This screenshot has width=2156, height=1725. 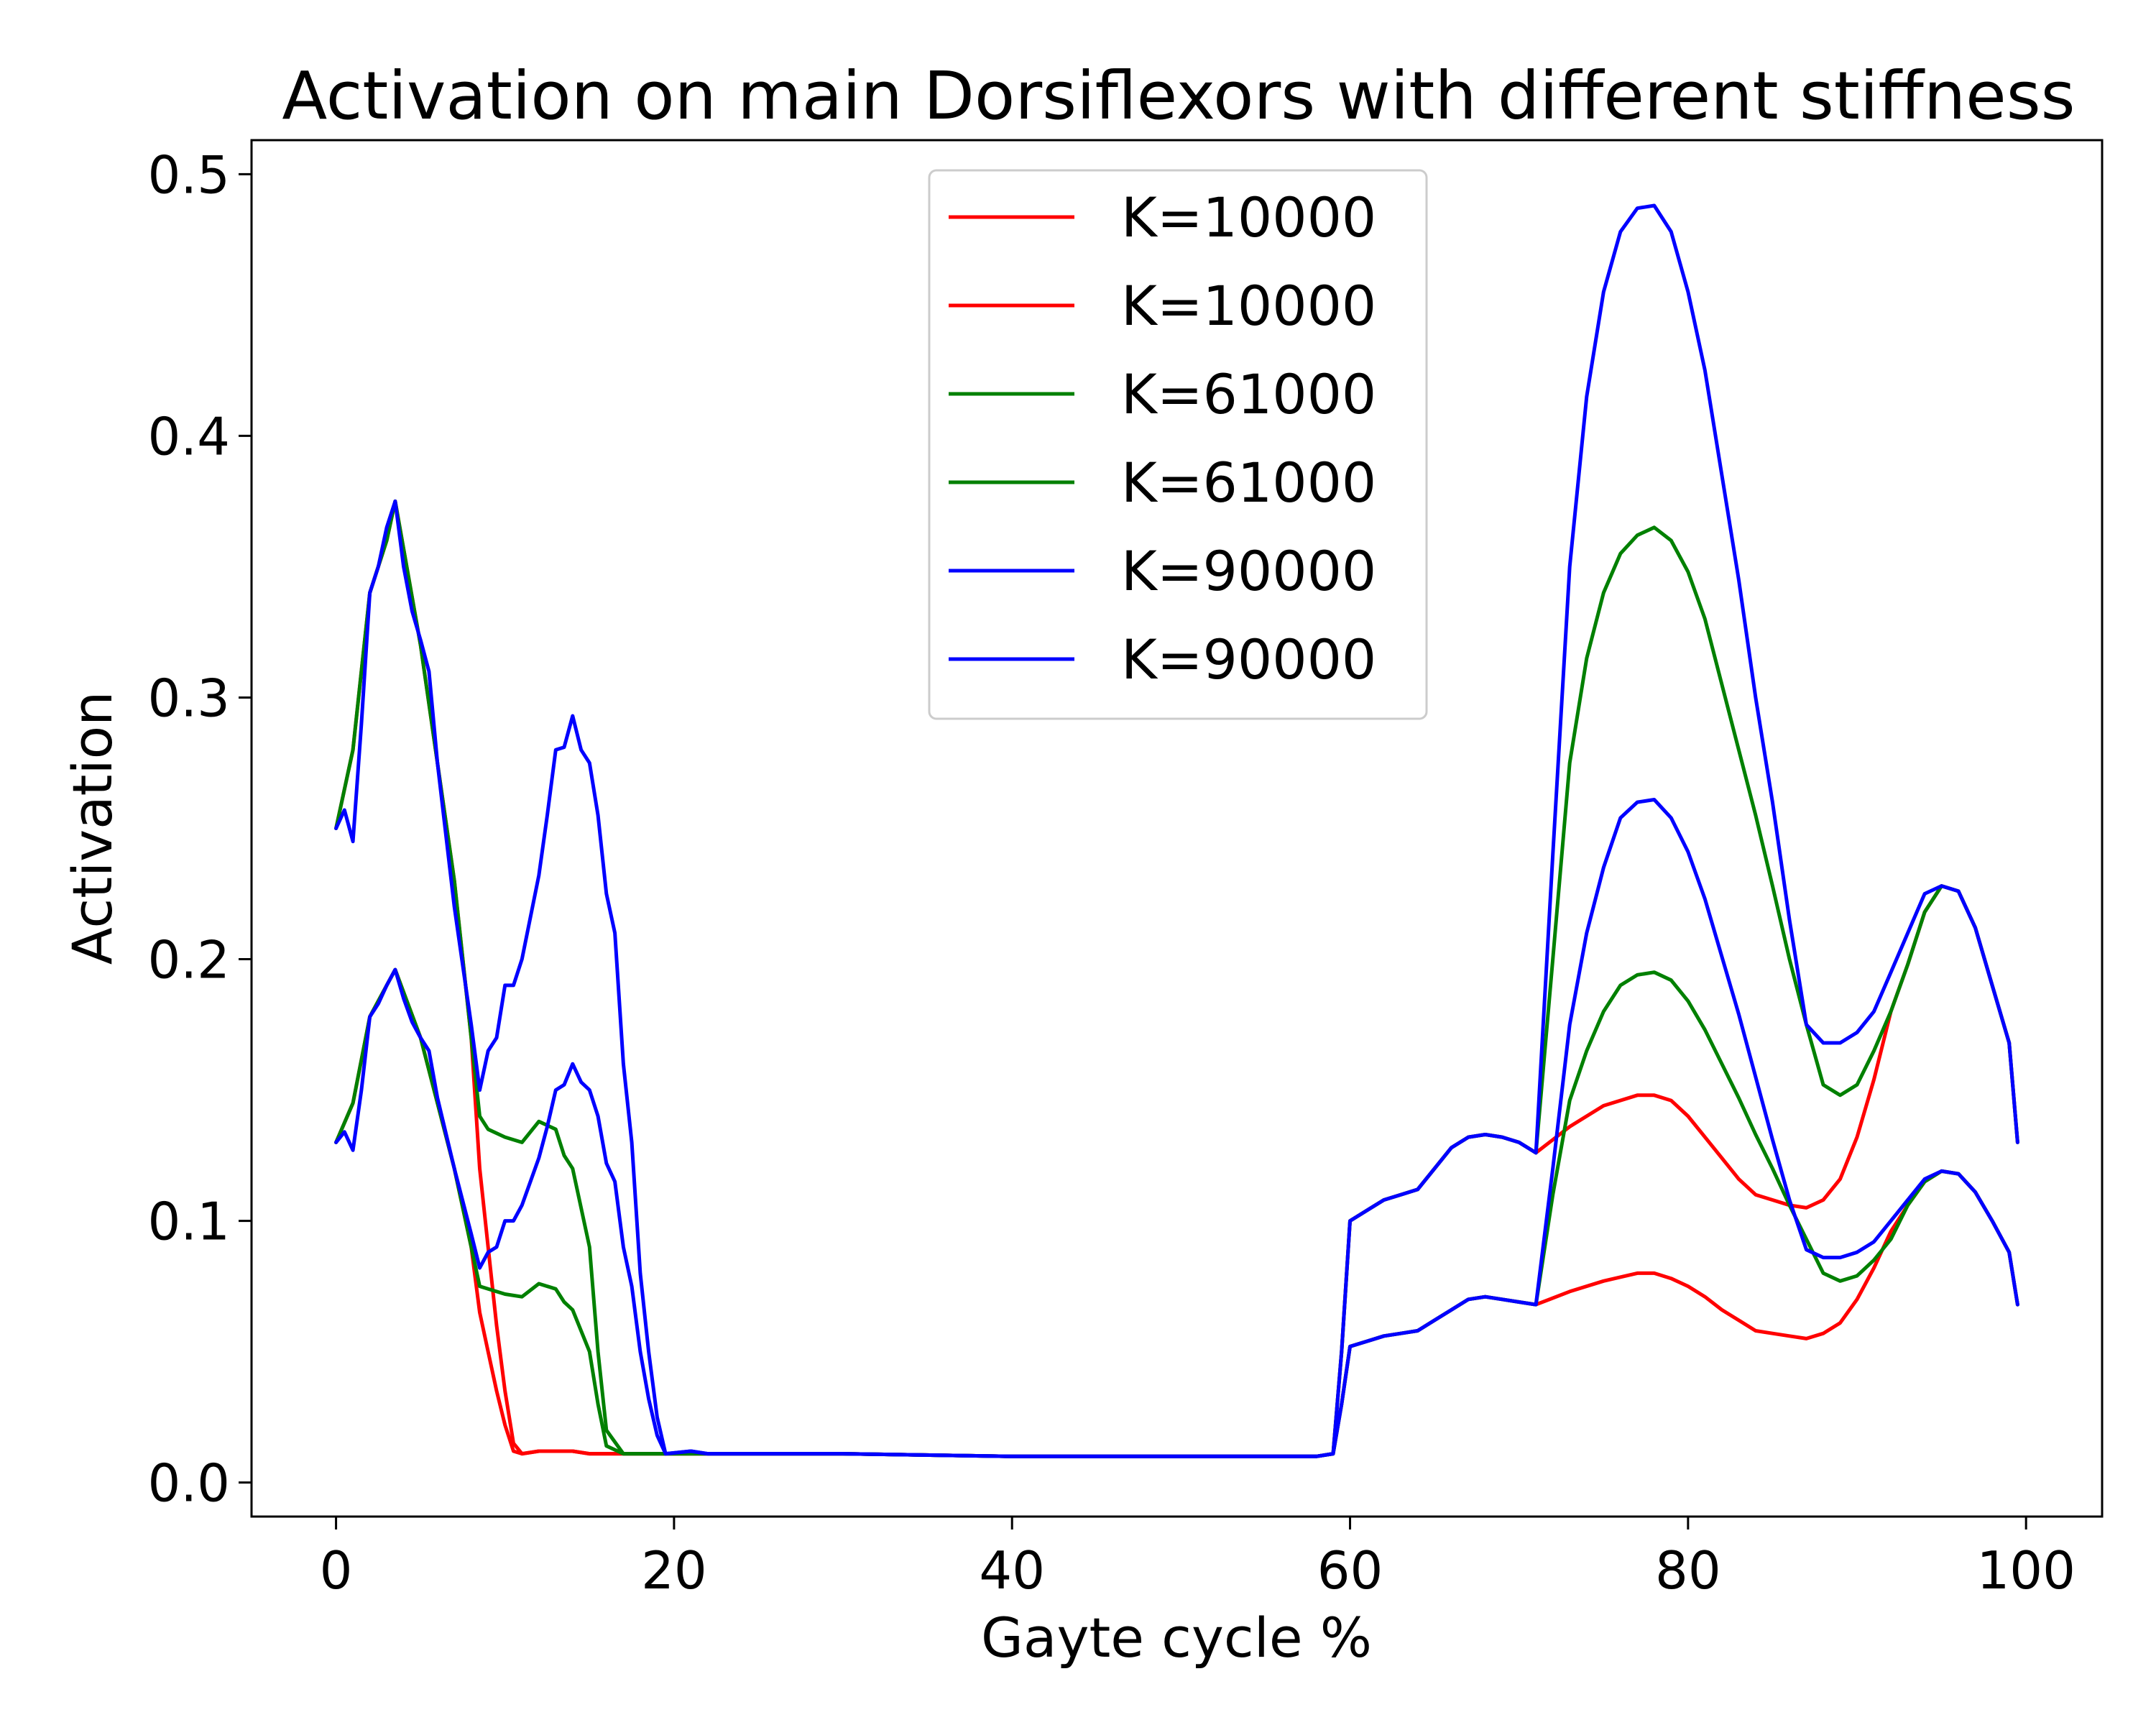 What do you see at coordinates (189, 698) in the screenshot?
I see `y-tick-label: 0.3` at bounding box center [189, 698].